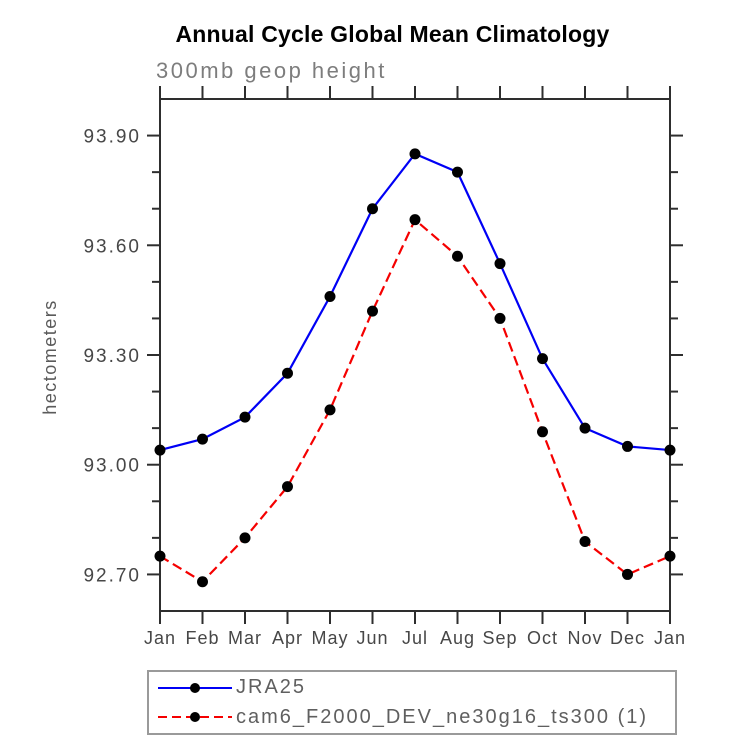  I want to click on x-tick-label: Oct, so click(542, 638).